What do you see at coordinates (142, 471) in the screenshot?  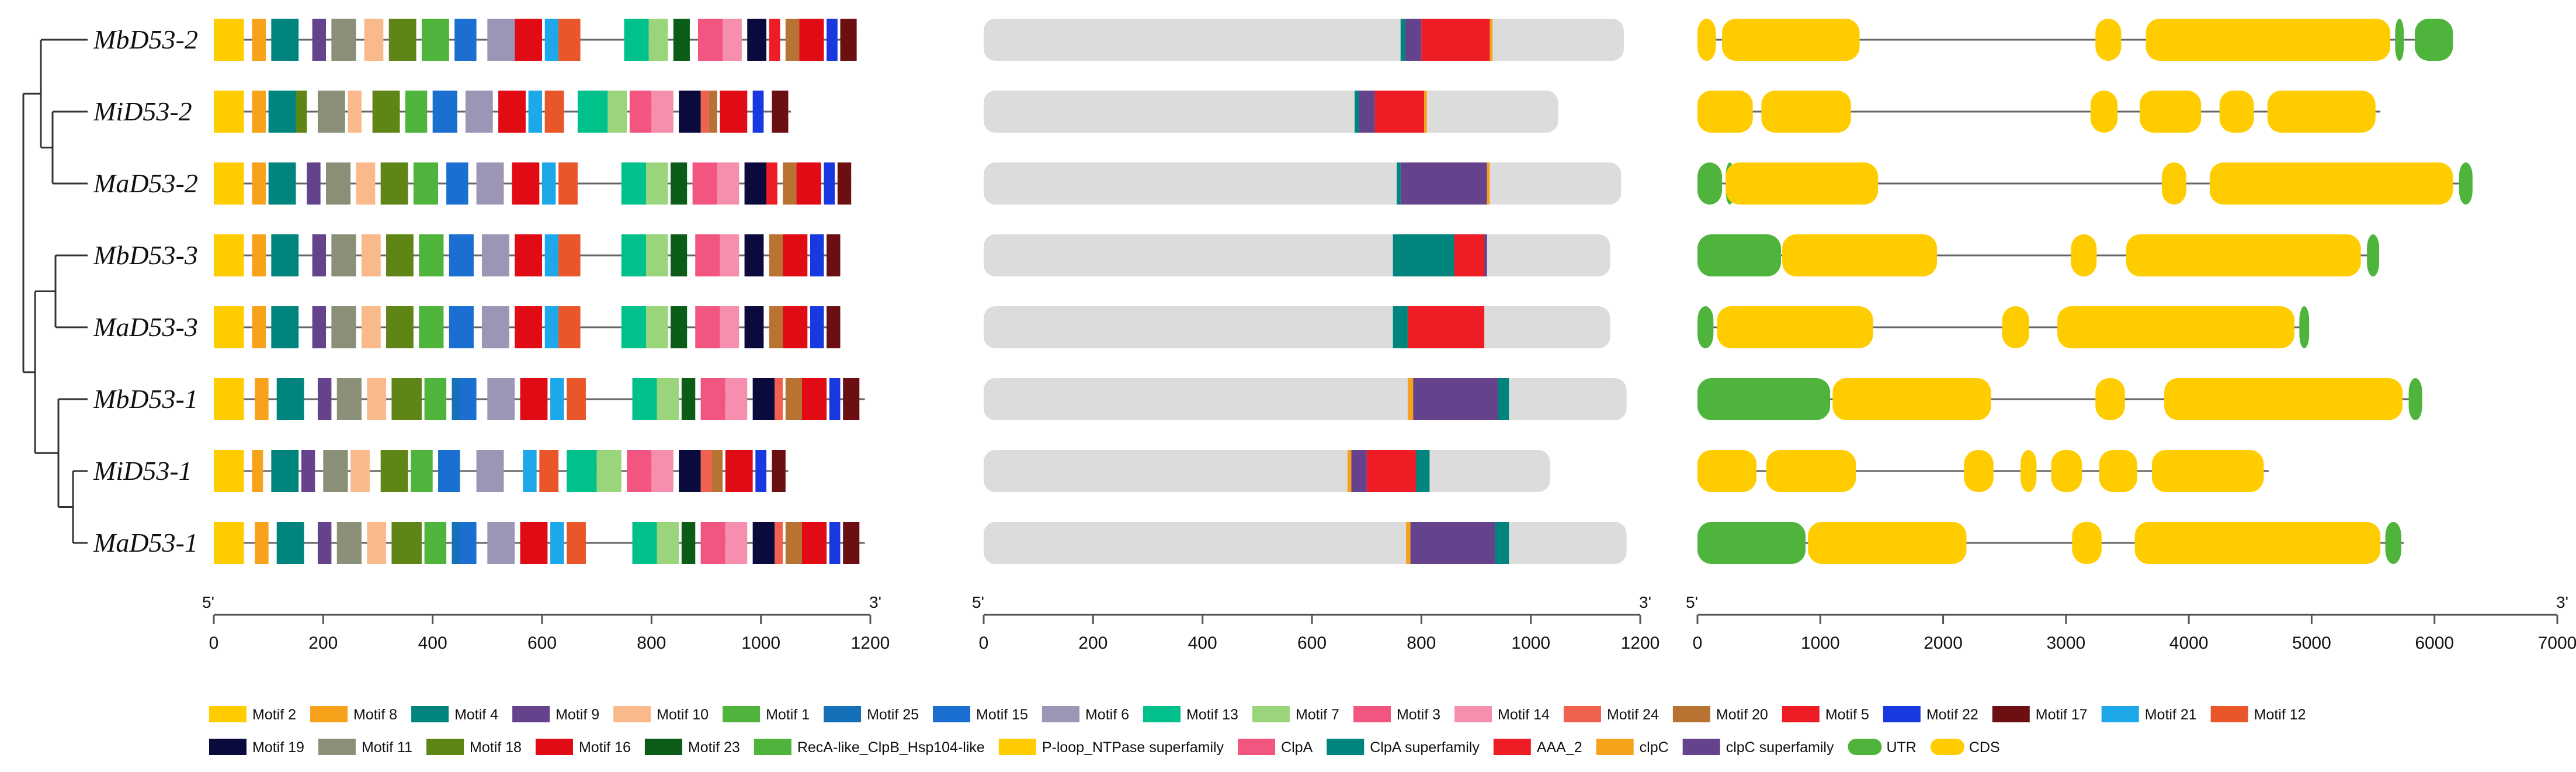 I see `gene-label-mid53-1: MiD53-1` at bounding box center [142, 471].